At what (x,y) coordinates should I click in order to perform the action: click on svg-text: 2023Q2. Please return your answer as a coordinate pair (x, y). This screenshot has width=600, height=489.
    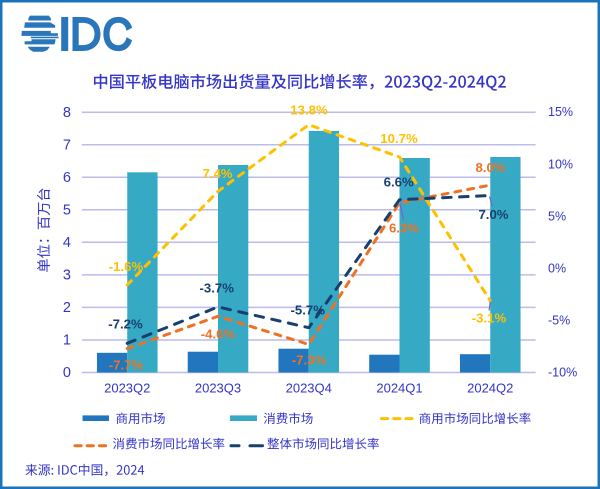
    Looking at the image, I should click on (127, 388).